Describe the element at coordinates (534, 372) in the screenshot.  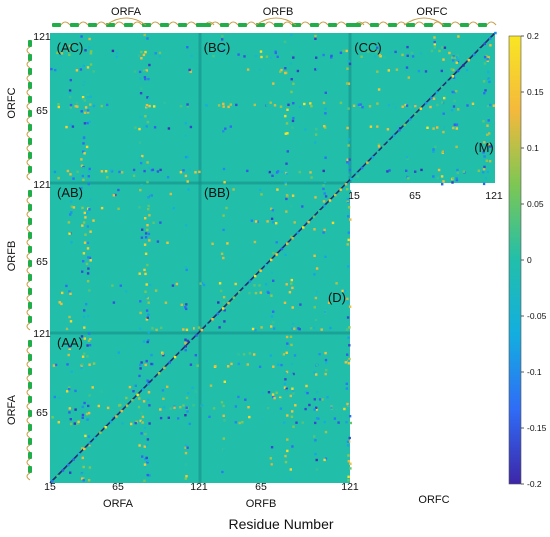
I see `colorbar-tick-label: -0.1` at that location.